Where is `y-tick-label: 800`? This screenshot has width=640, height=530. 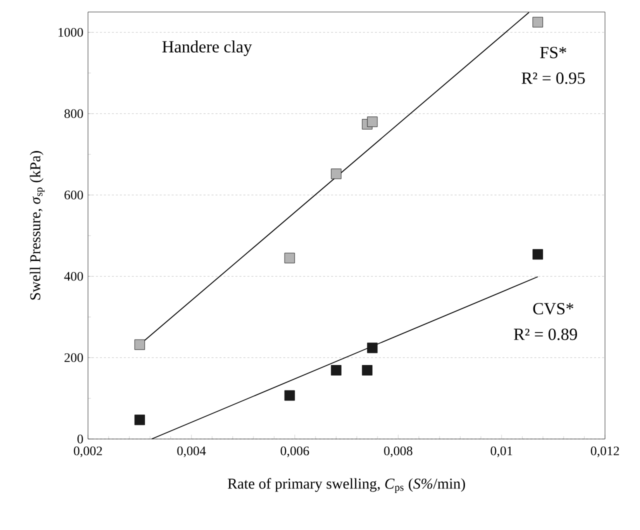
y-tick-label: 800 is located at coordinates (73, 113).